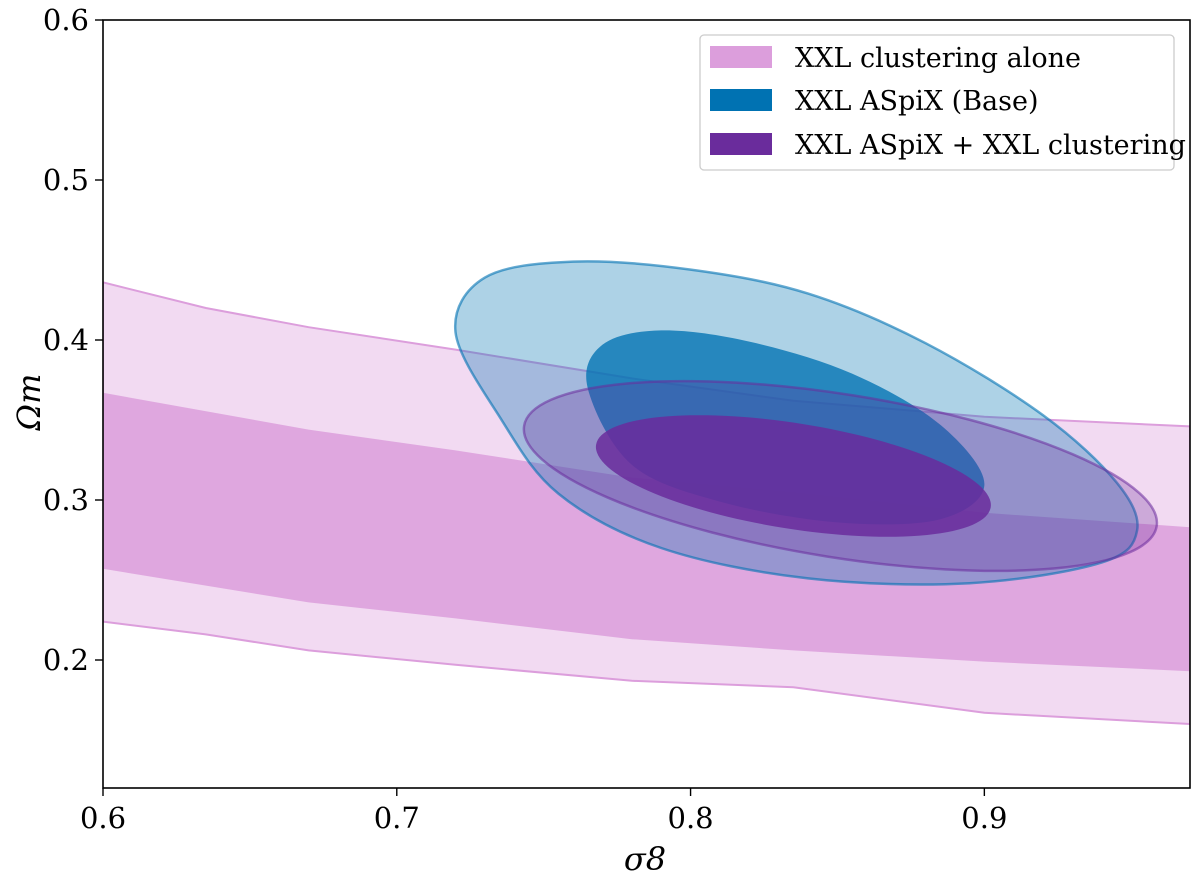  What do you see at coordinates (938, 58) in the screenshot?
I see `legend-label-clustering: XXL clustering alone` at bounding box center [938, 58].